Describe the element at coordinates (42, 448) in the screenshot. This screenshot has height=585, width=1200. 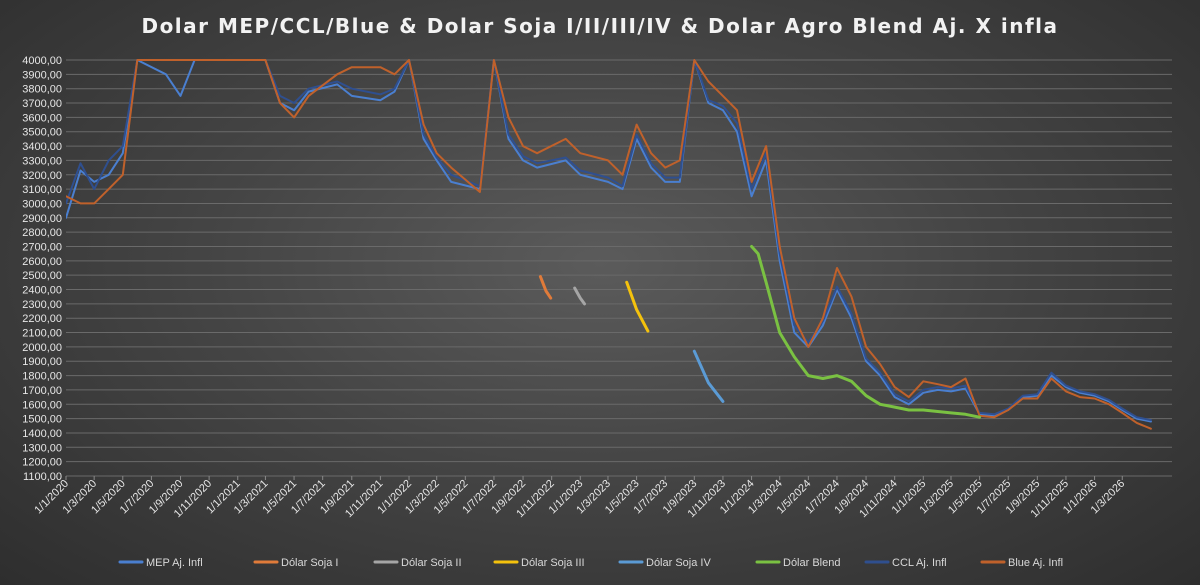
I see `y-tick-label: 1300,00` at that location.